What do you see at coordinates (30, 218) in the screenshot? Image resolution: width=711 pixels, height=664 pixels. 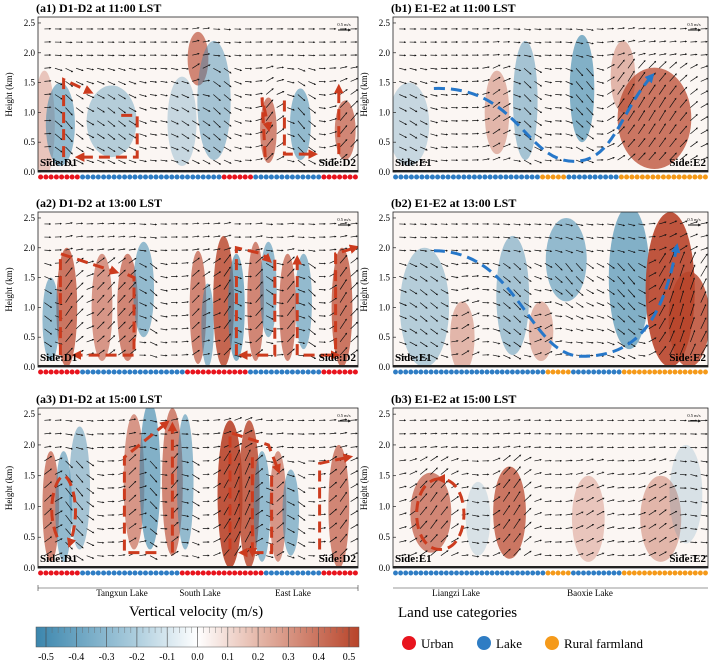 I see `y-tick-label: 2.5` at bounding box center [30, 218].